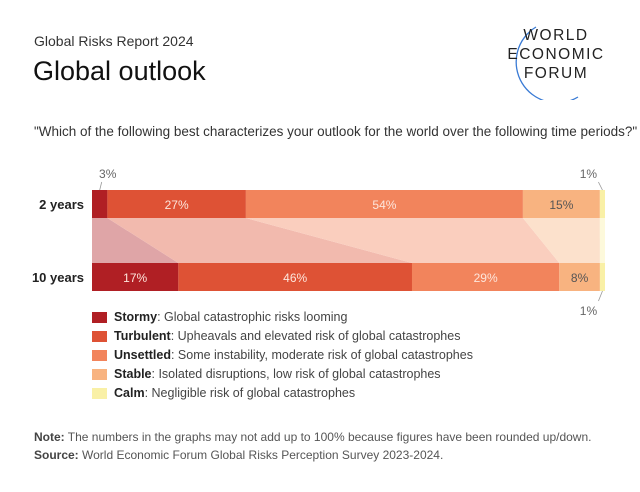 The image size is (640, 492). What do you see at coordinates (114, 41) in the screenshot?
I see `report-kicker: Global Risks Report 2024` at bounding box center [114, 41].